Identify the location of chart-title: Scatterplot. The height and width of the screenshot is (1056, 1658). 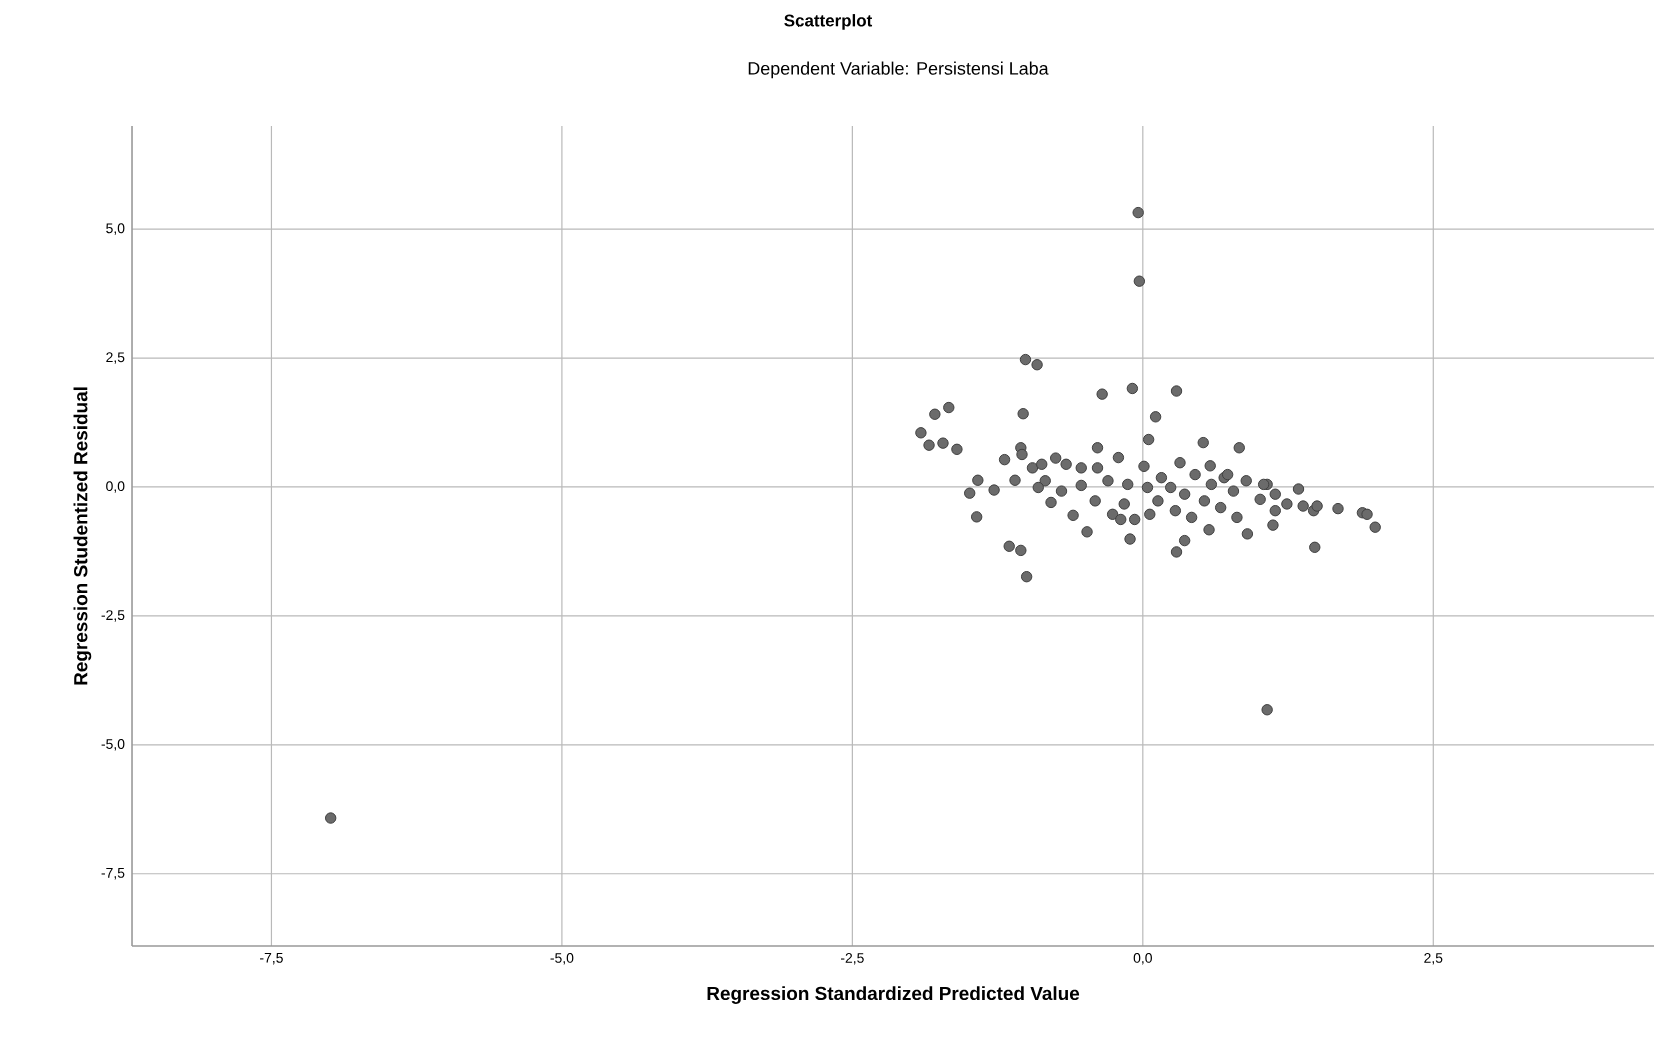
(828, 22).